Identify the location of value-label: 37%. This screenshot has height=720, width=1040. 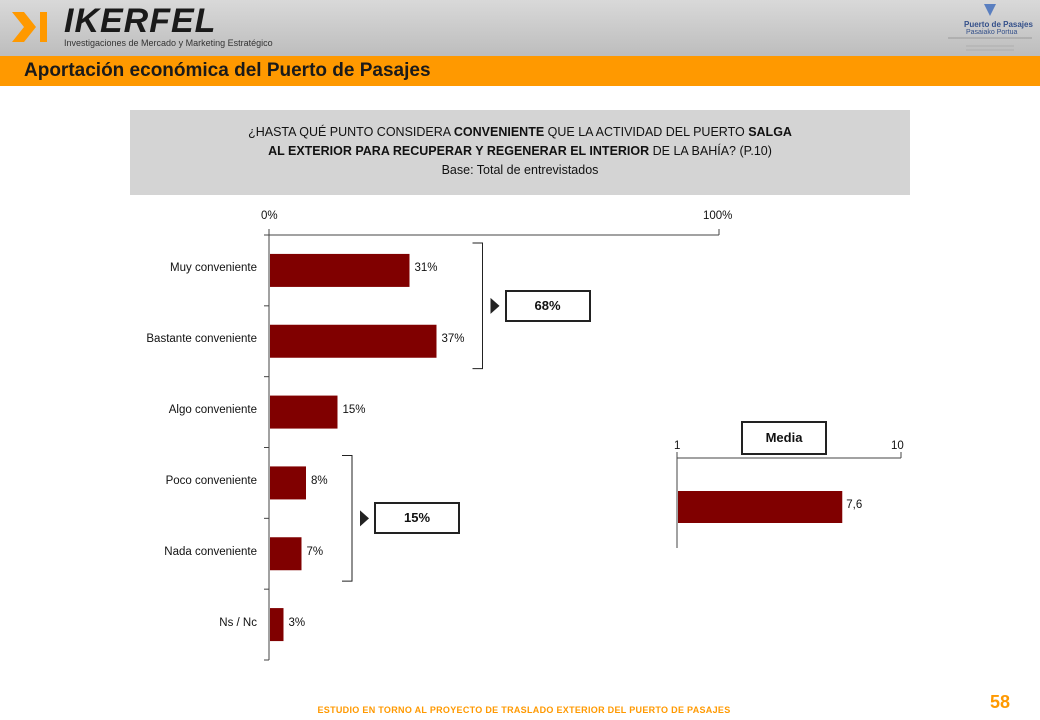
(453, 339).